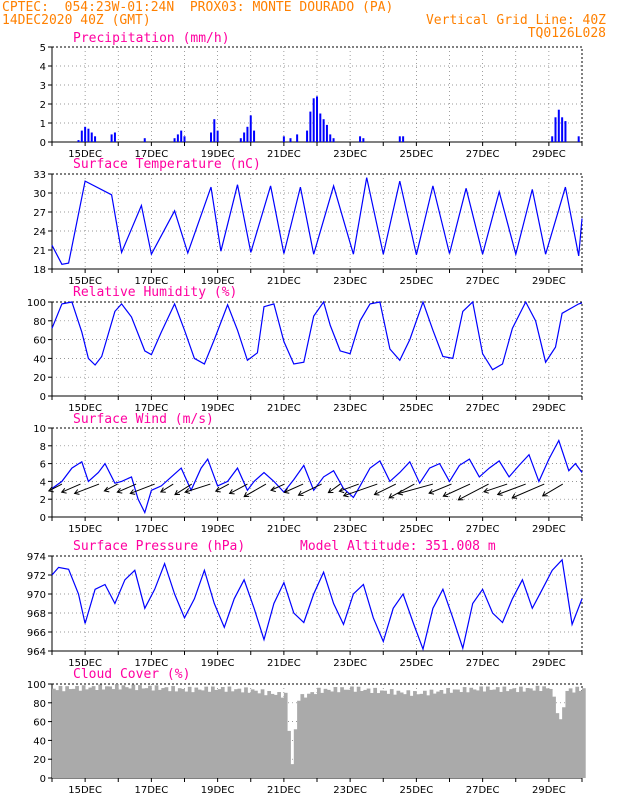 The height and width of the screenshot is (800, 618). What do you see at coordinates (36, 633) in the screenshot?
I see `y-tick-label: 966` at bounding box center [36, 633].